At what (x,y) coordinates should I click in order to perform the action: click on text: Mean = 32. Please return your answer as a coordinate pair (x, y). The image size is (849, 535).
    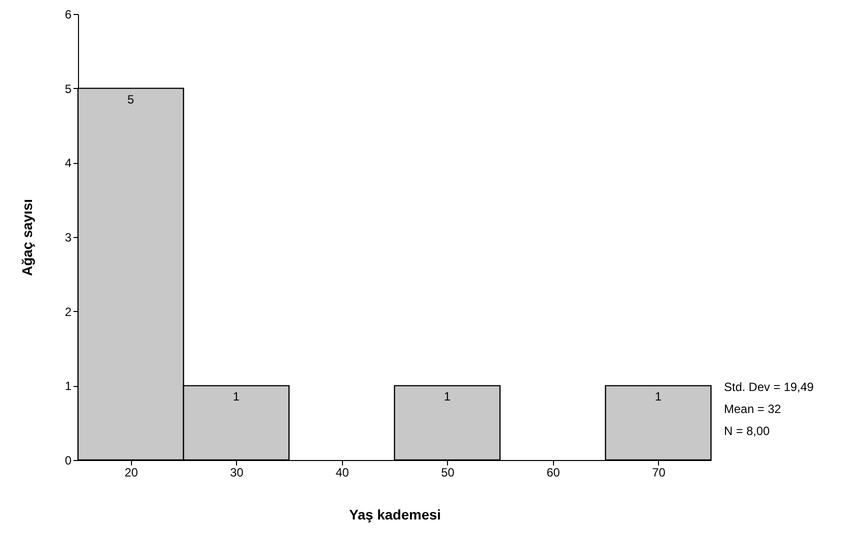
    Looking at the image, I should click on (753, 409).